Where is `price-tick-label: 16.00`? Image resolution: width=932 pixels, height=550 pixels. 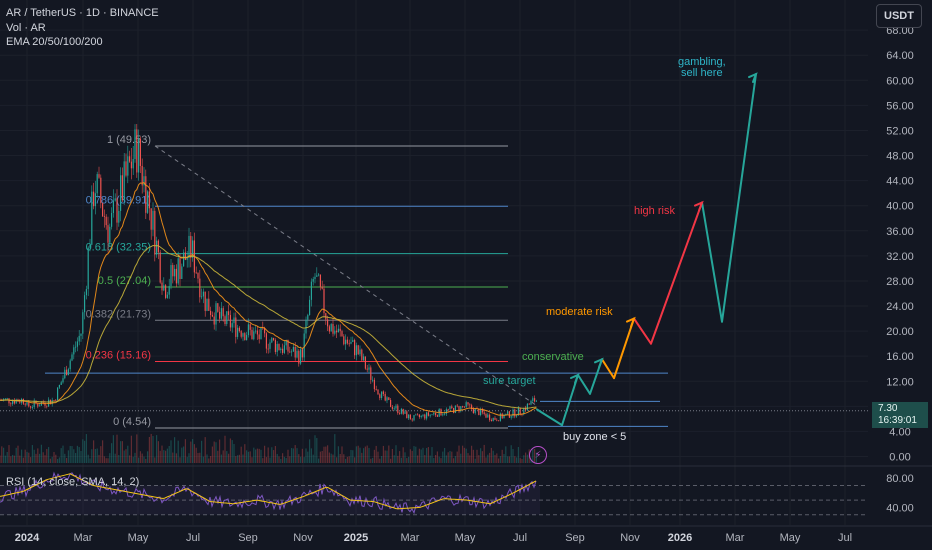
price-tick-label: 16.00 is located at coordinates (900, 357).